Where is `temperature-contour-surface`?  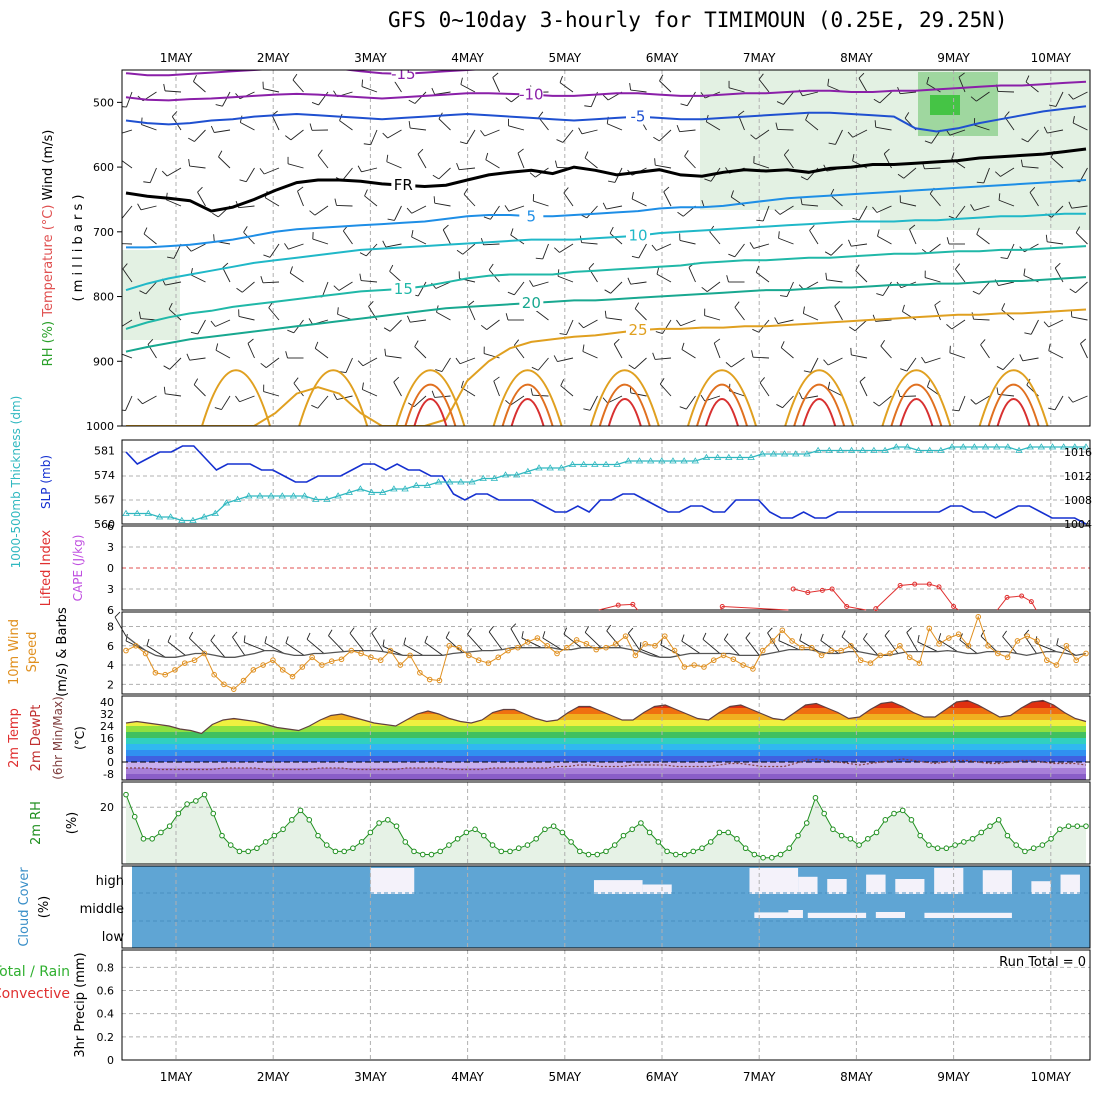 temperature-contour-surface is located at coordinates (624, 412).